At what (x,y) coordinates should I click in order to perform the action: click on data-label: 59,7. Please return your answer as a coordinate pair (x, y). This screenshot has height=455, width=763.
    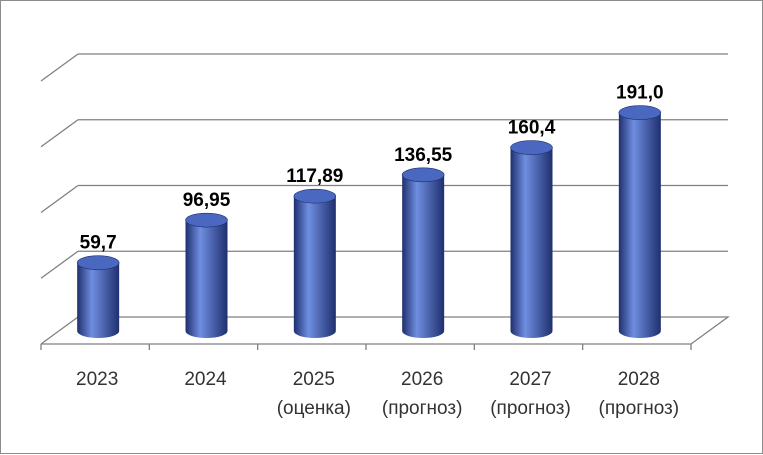
    Looking at the image, I should click on (98, 243).